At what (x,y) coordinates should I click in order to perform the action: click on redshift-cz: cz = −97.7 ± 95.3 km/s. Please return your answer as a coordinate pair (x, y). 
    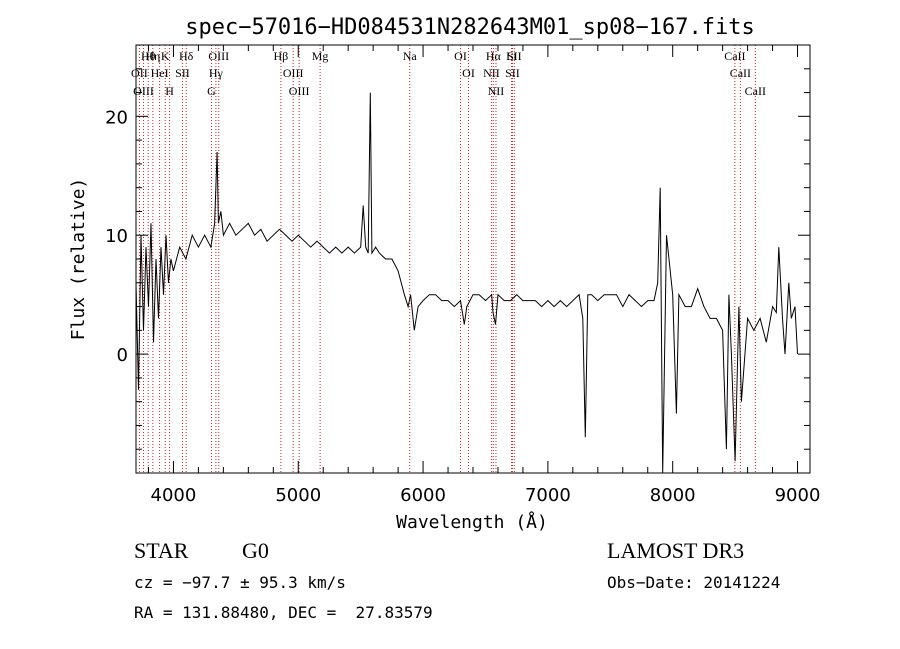
    Looking at the image, I should click on (240, 582).